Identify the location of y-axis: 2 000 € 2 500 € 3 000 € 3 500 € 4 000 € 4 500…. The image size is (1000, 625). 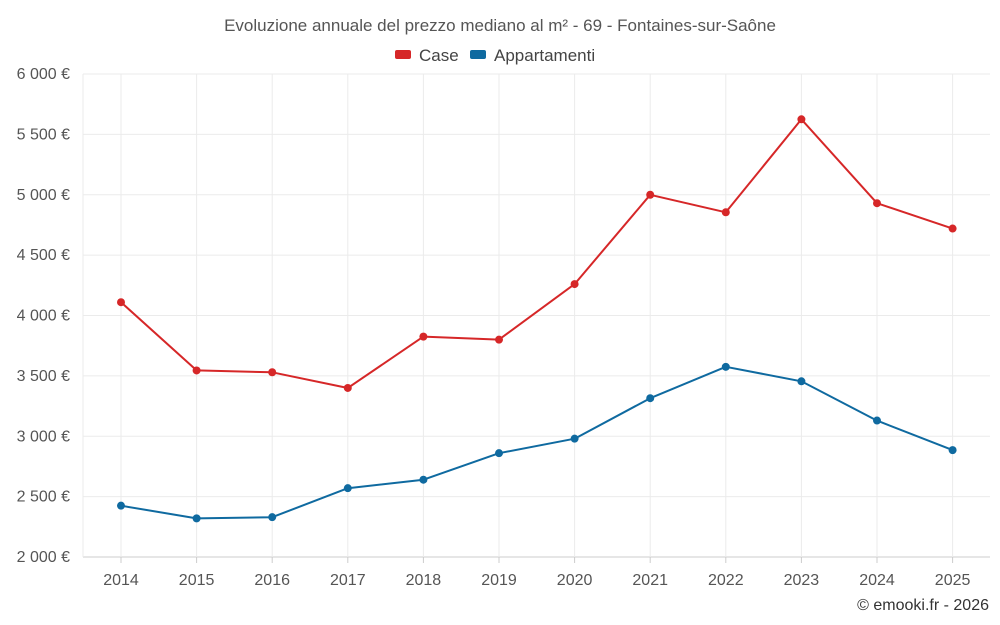
(43, 316).